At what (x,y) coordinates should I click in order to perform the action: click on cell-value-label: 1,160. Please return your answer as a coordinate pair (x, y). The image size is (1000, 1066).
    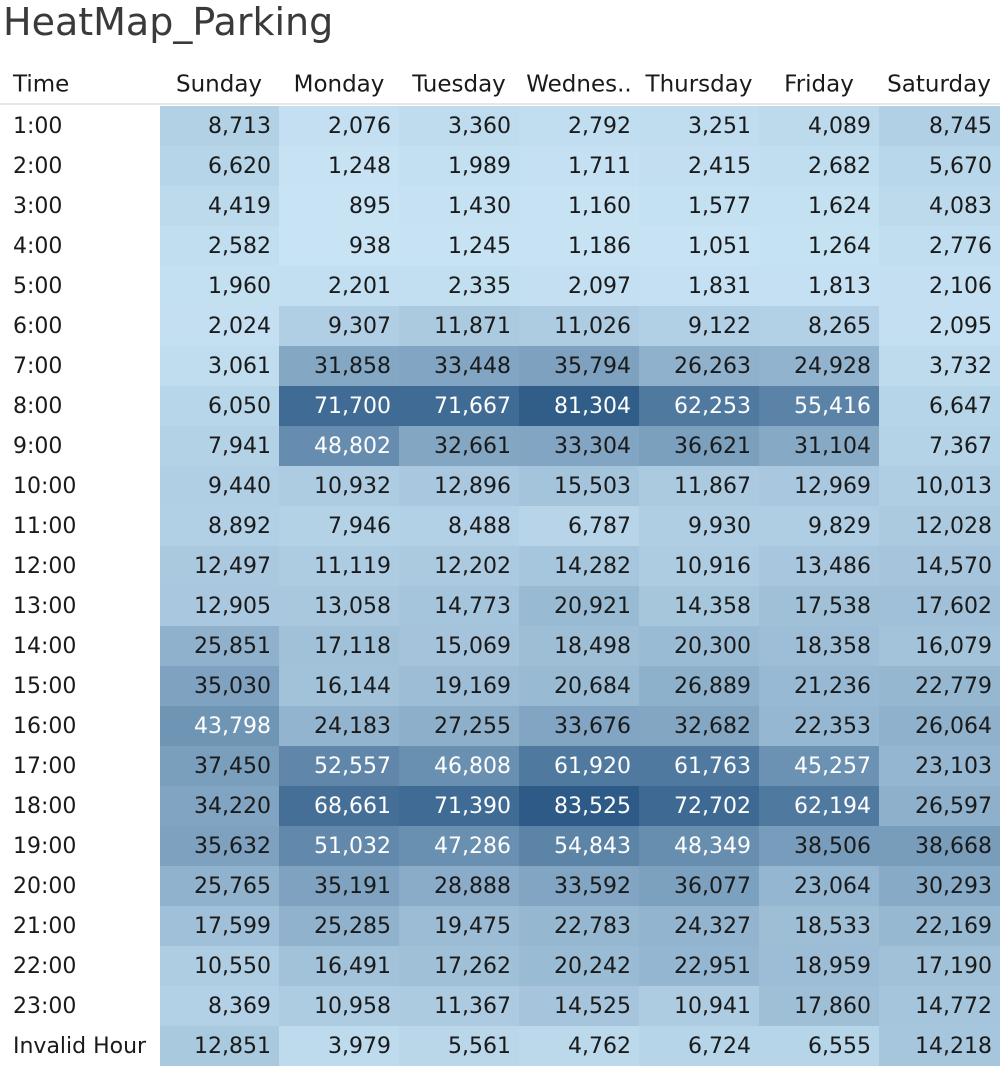
    Looking at the image, I should click on (599, 206).